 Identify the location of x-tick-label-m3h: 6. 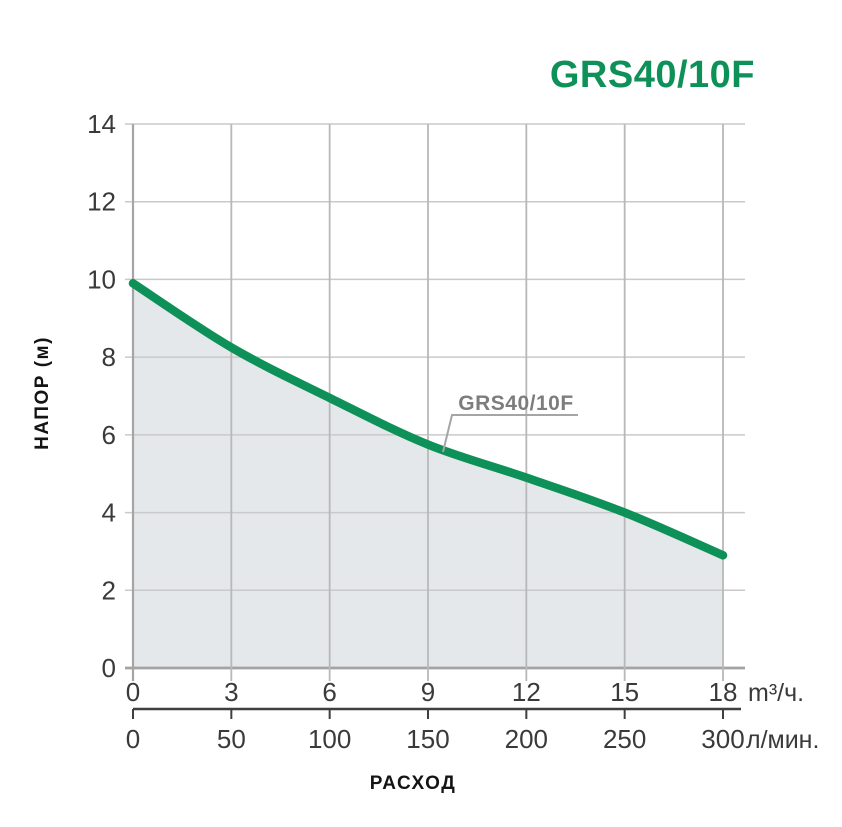
(329, 692).